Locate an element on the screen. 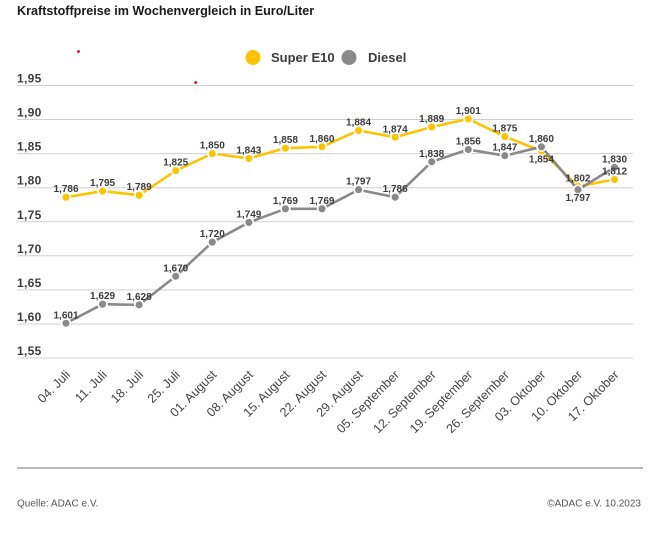 The height and width of the screenshot is (537, 650). svg-text: 1,601 is located at coordinates (65, 315).